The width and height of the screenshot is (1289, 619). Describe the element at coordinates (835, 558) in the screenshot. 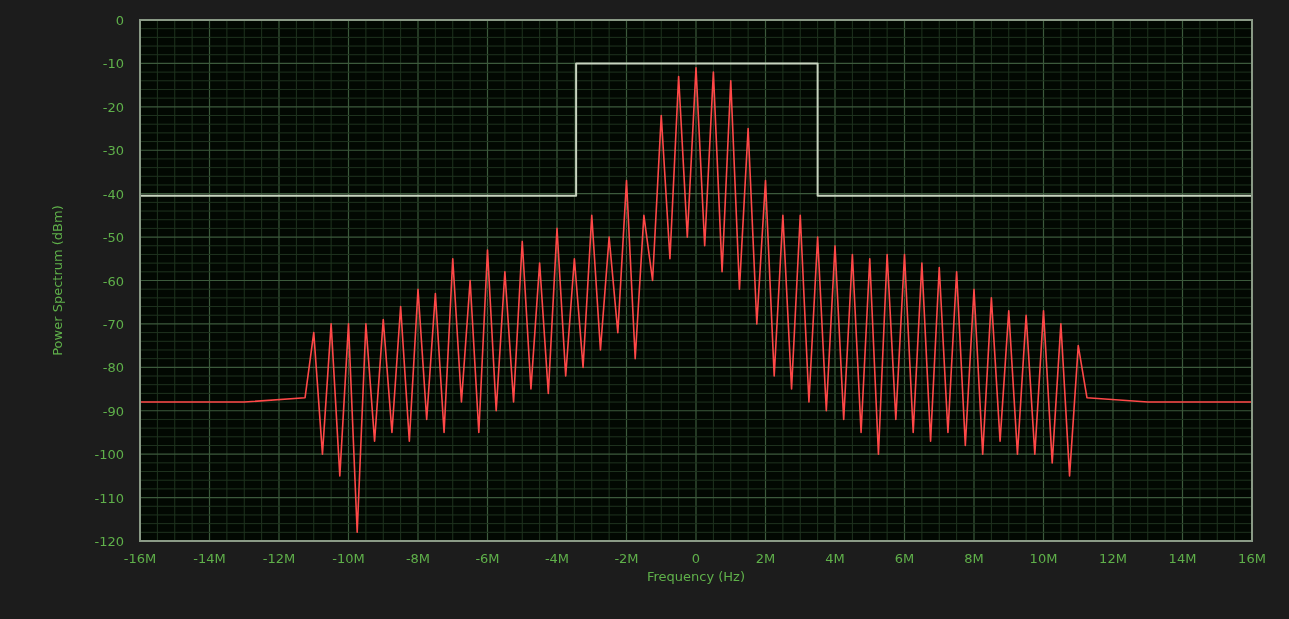

I see `x-tick-label: 4M` at that location.